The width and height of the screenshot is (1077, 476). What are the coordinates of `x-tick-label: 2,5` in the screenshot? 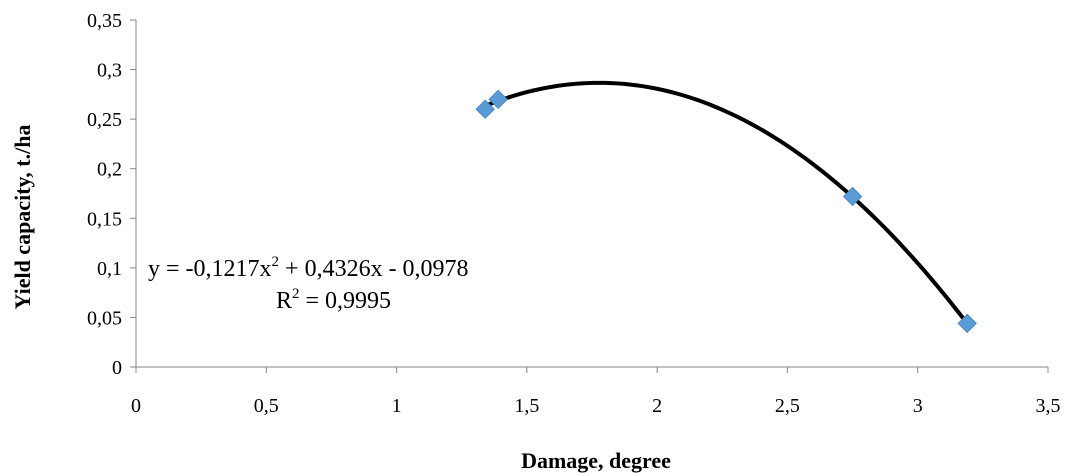 It's located at (787, 406).